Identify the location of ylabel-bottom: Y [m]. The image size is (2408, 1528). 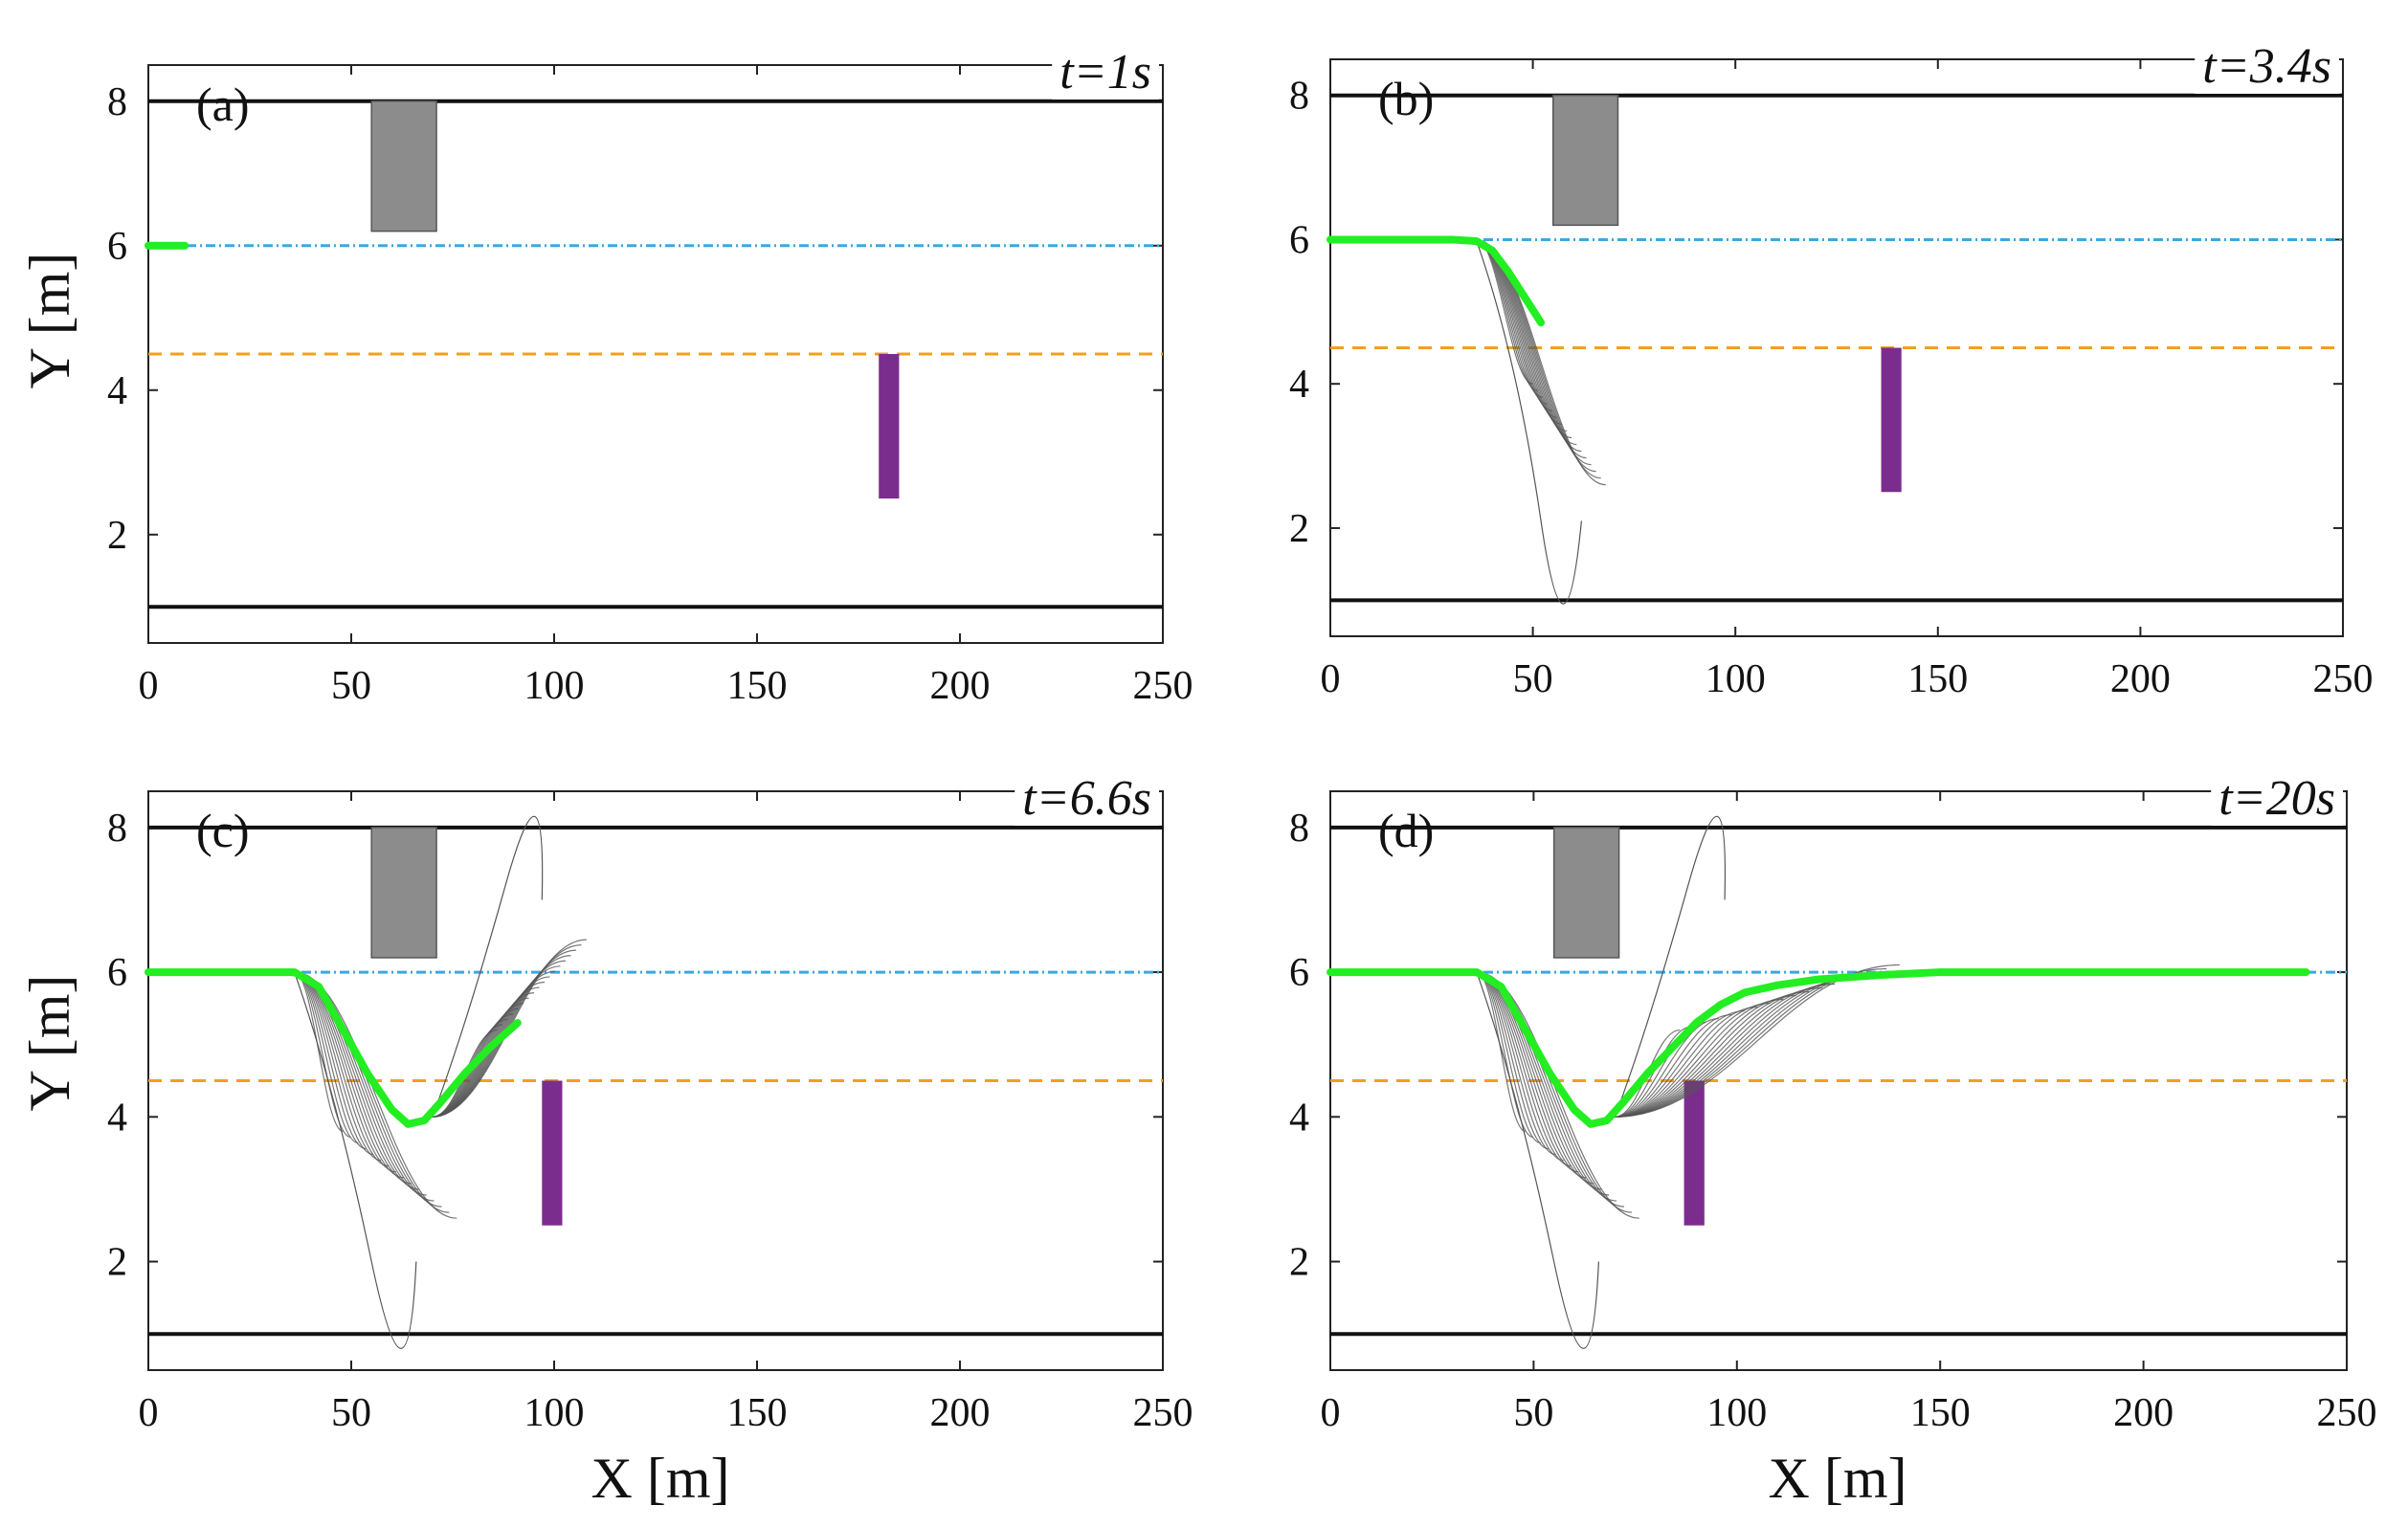
(49, 1043).